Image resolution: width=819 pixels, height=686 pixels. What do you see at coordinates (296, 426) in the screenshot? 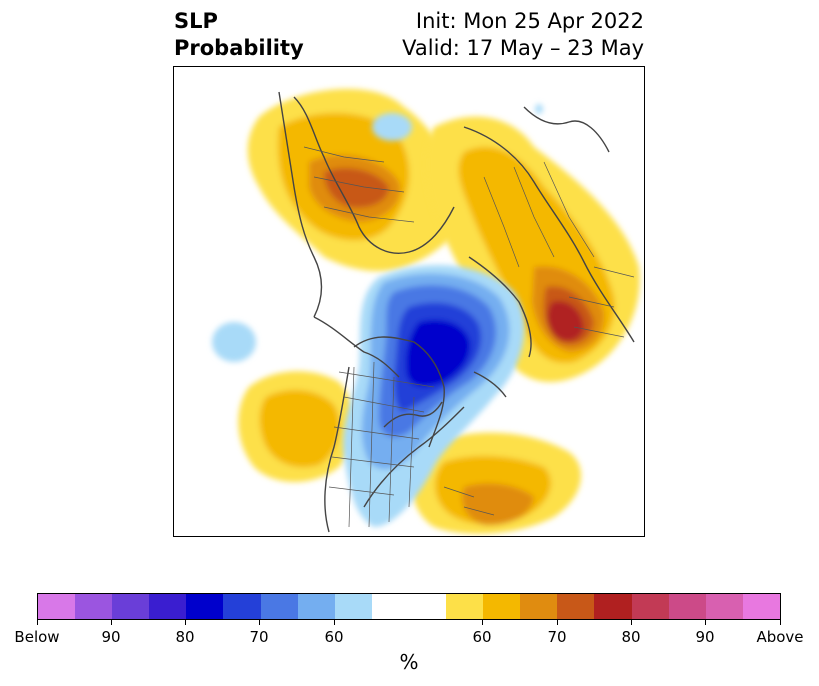
I see `above-normal-north-pacific` at bounding box center [296, 426].